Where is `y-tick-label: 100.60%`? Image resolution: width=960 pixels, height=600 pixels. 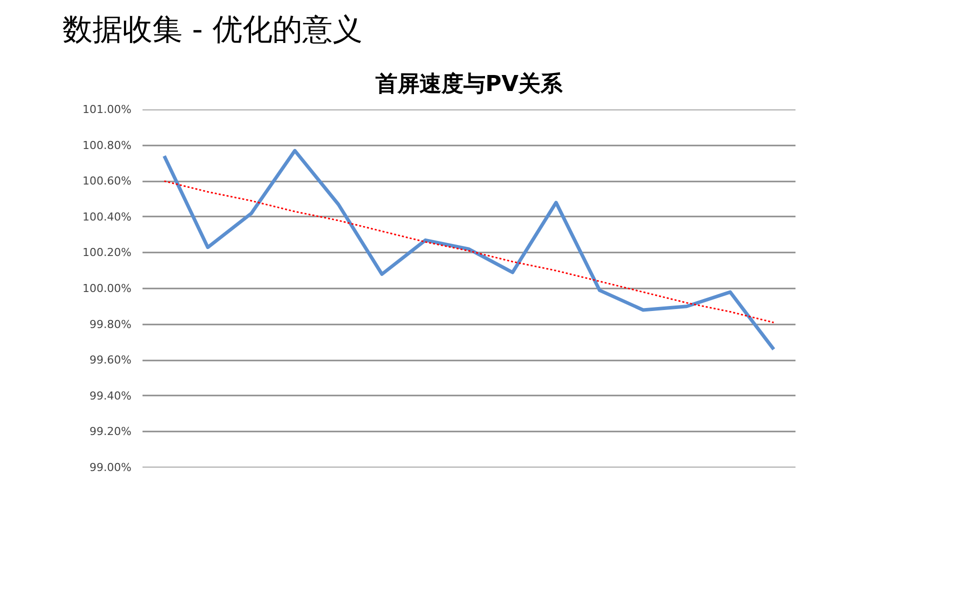
y-tick-label: 100.60% is located at coordinates (107, 181).